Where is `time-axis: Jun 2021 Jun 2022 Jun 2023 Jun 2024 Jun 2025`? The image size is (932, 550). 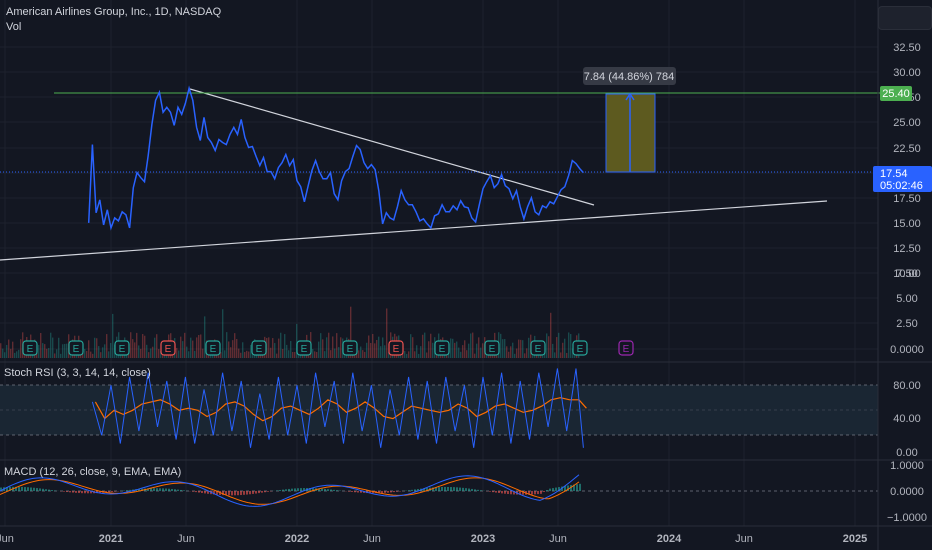
time-axis: Jun 2021 Jun 2022 Jun 2023 Jun 2024 Jun 2025 is located at coordinates (433, 539).